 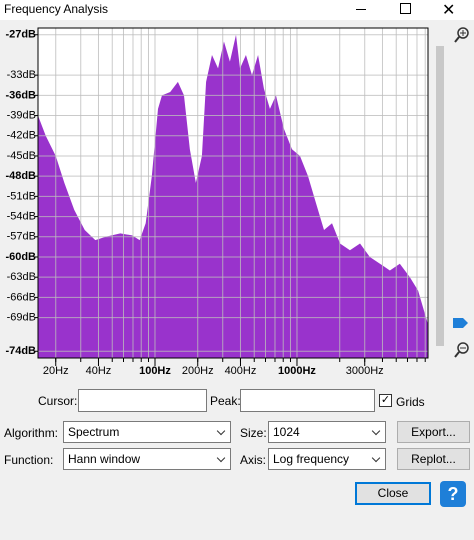 I want to click on peak-label: Peak:, so click(x=225, y=401).